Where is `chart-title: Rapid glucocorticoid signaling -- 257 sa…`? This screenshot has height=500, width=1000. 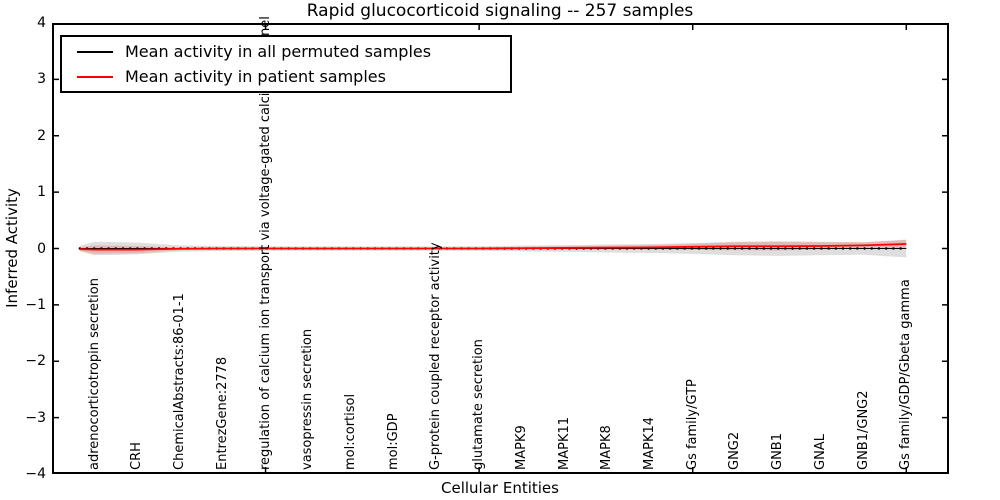 chart-title: Rapid glucocorticoid signaling -- 257 sa… is located at coordinates (500, 11).